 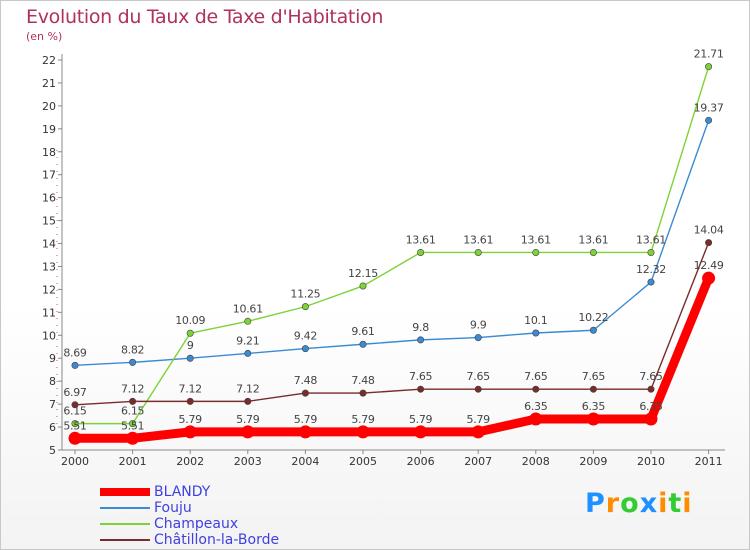 What do you see at coordinates (49, 312) in the screenshot?
I see `y-tick-label: 11` at bounding box center [49, 312].